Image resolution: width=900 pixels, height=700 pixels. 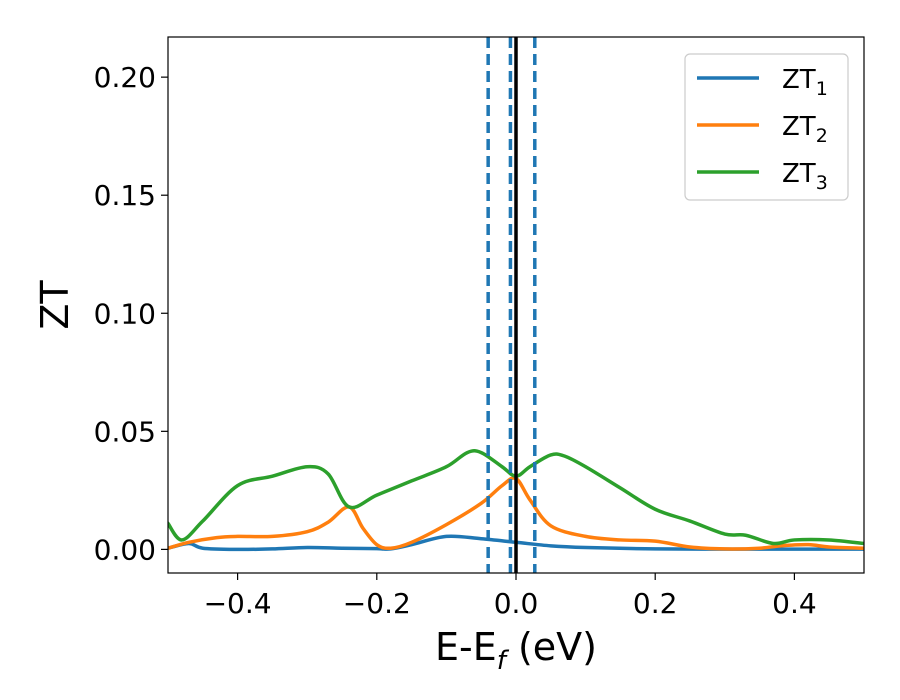 I want to click on x-tick-label: −0.2, so click(x=377, y=603).